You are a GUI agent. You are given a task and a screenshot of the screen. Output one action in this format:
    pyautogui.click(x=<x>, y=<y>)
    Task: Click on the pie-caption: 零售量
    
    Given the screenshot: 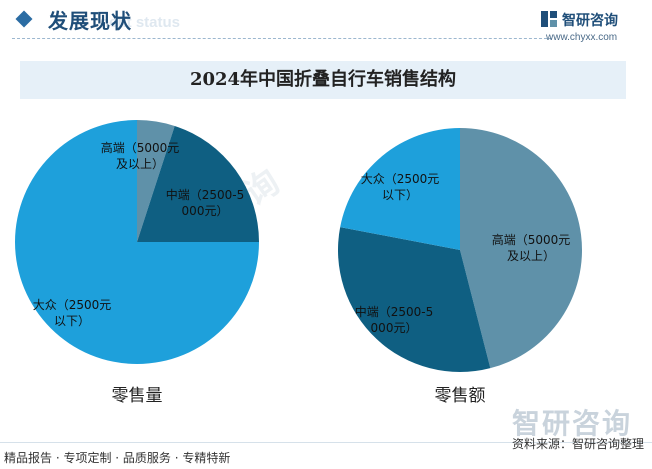 What is the action you would take?
    pyautogui.click(x=137, y=396)
    